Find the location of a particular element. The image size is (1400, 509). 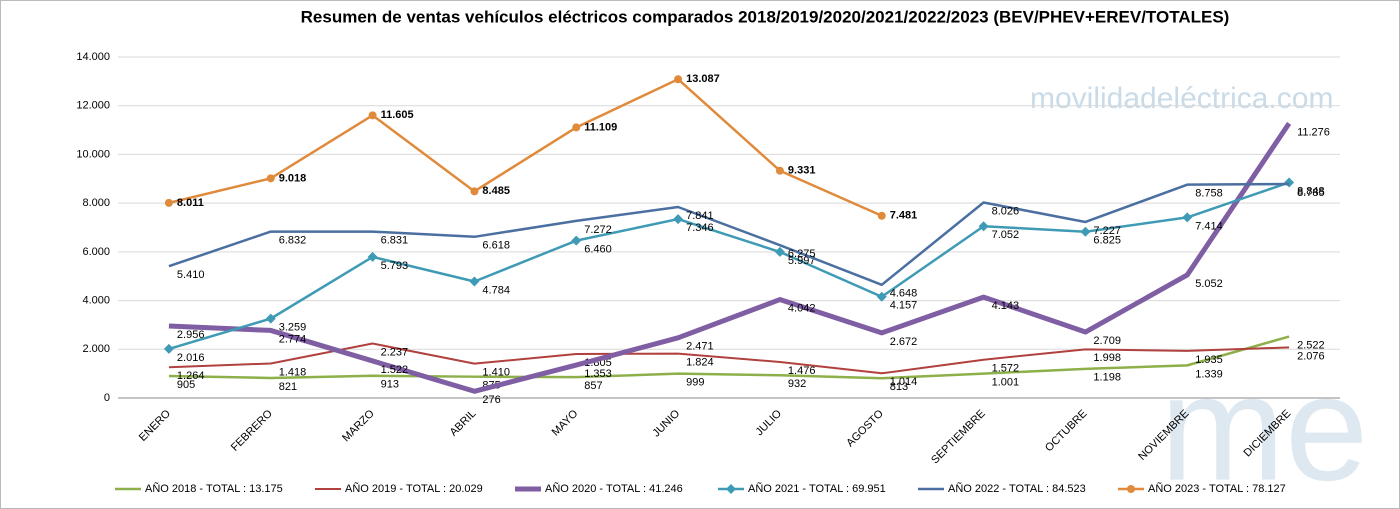

data-label: 813 is located at coordinates (899, 387).